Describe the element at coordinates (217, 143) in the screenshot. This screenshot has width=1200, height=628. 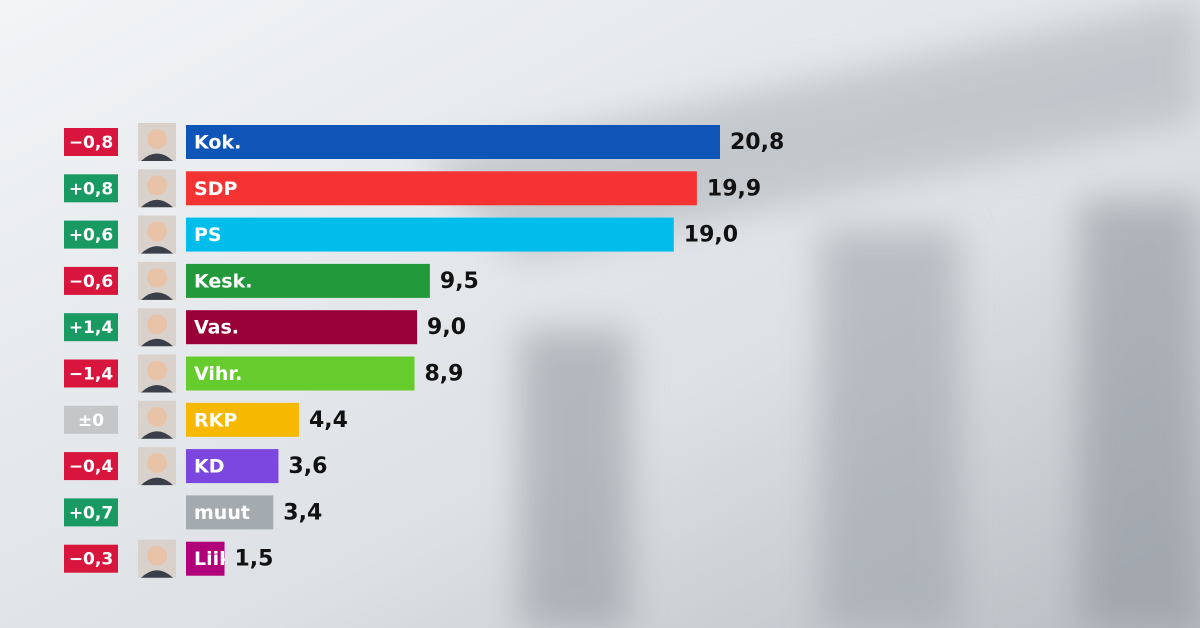
I see `bar-label: Kok.` at that location.